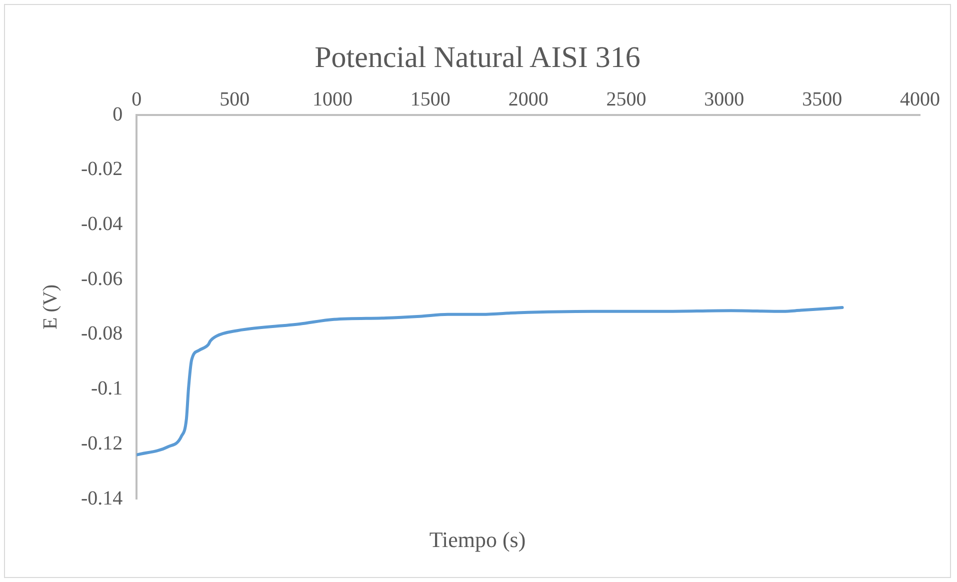 This screenshot has height=582, width=957. Describe the element at coordinates (235, 99) in the screenshot. I see `x-tick-label: 500` at that location.